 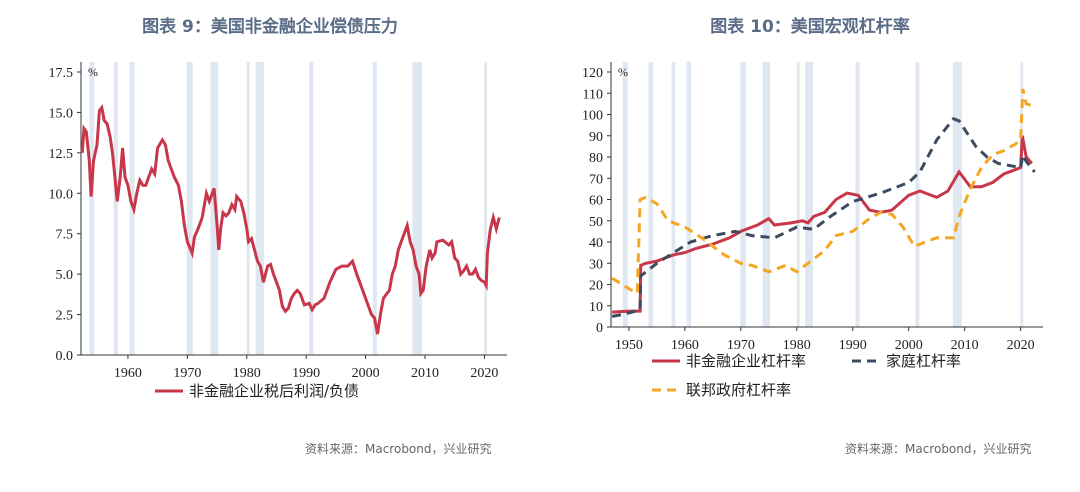 I want to click on y-tick-label: 120, so click(x=592, y=73).